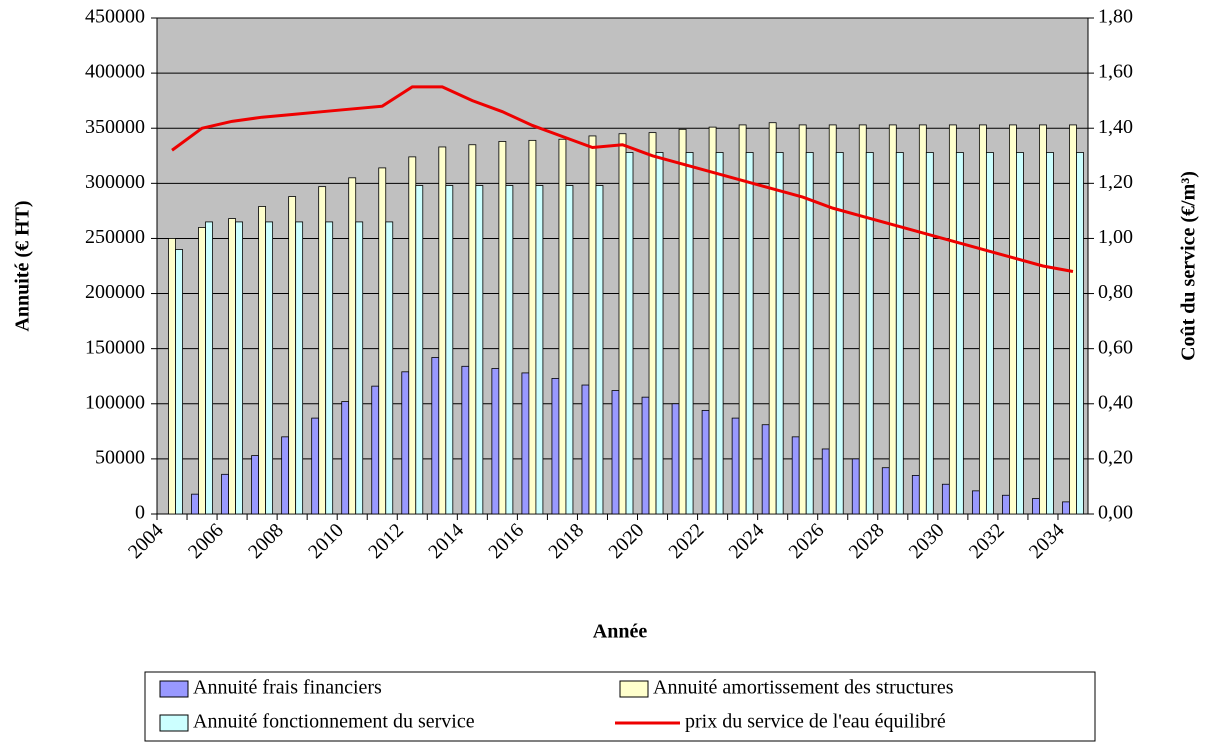  I want to click on x-tick-label: 2012, so click(386, 541).